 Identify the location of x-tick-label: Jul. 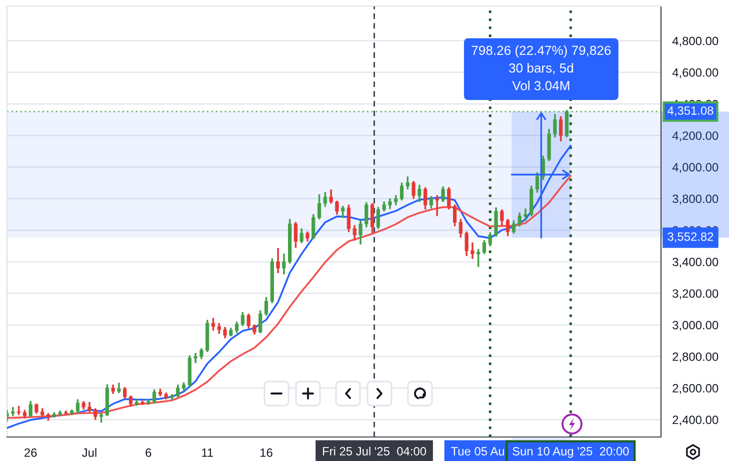
(89, 452).